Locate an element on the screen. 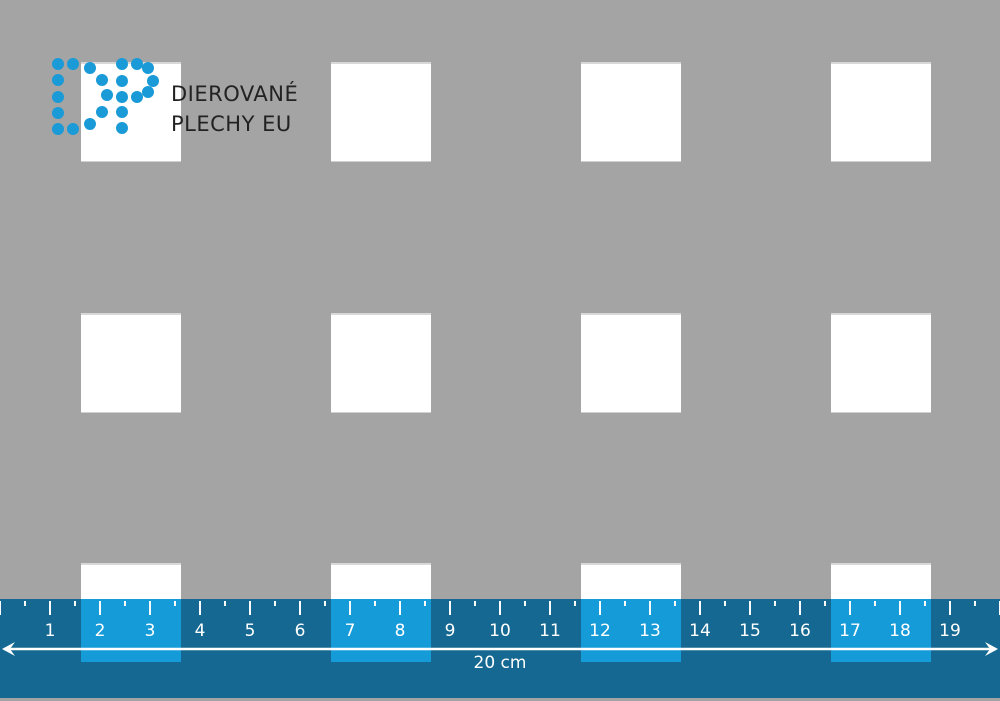 The image size is (1000, 701). ruler-number: 5 is located at coordinates (250, 631).